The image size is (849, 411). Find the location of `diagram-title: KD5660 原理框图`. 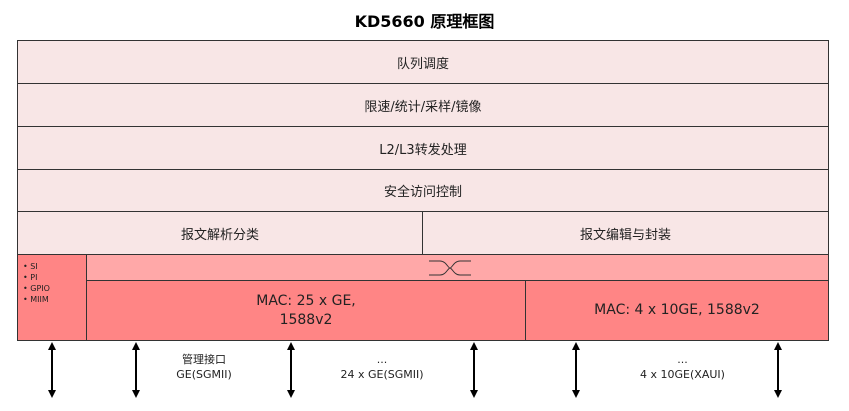

diagram-title: KD5660 原理框图 is located at coordinates (424, 21).